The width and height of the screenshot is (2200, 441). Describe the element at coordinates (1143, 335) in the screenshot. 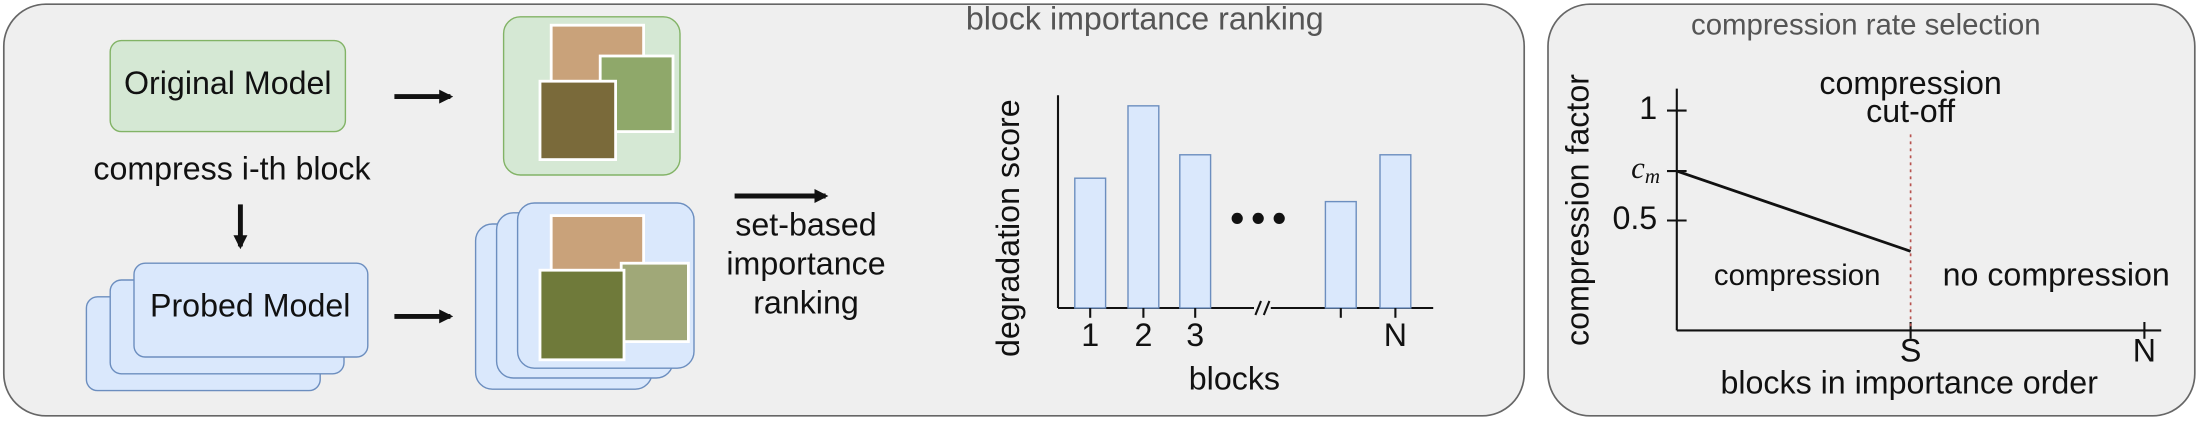

I see `x-tick-label: 2` at that location.